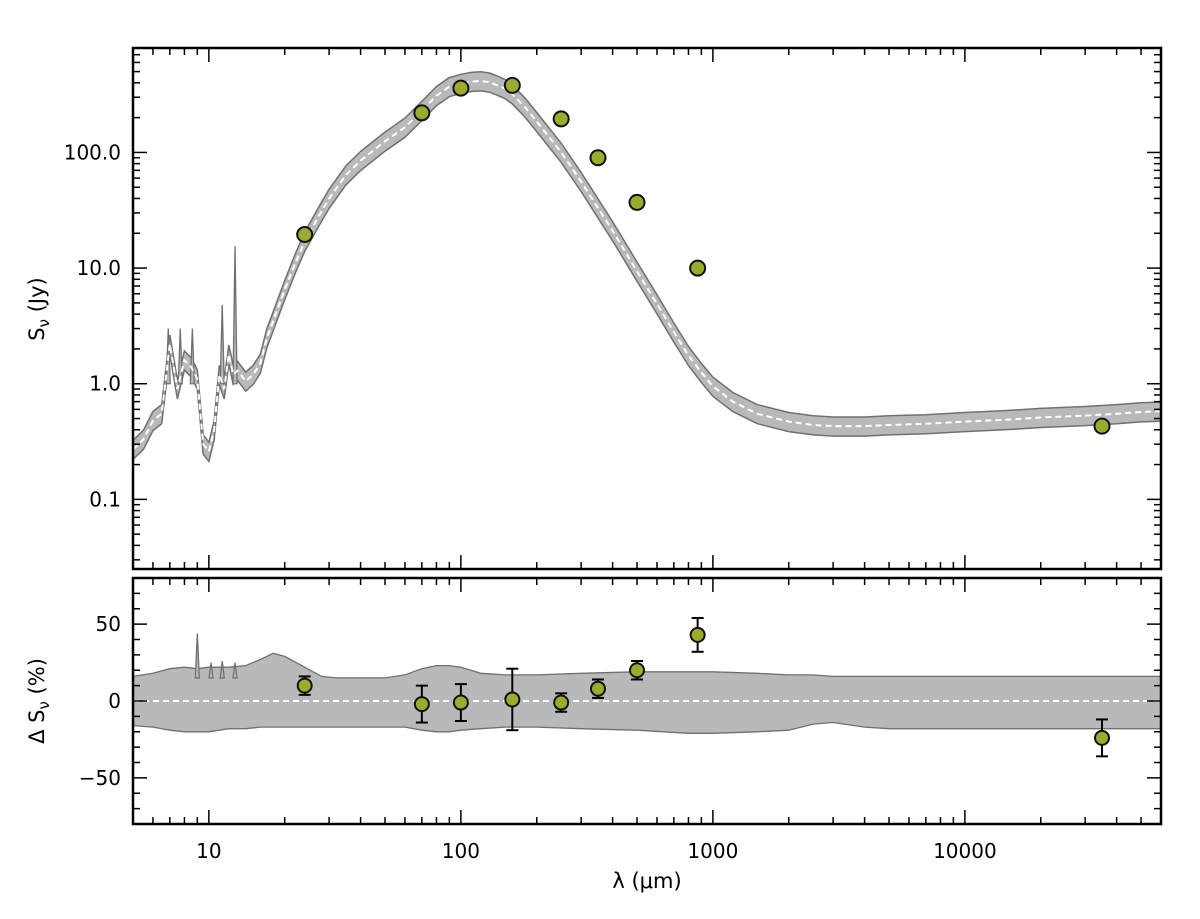  I want to click on y-tick-label: 100.0, so click(92, 152).